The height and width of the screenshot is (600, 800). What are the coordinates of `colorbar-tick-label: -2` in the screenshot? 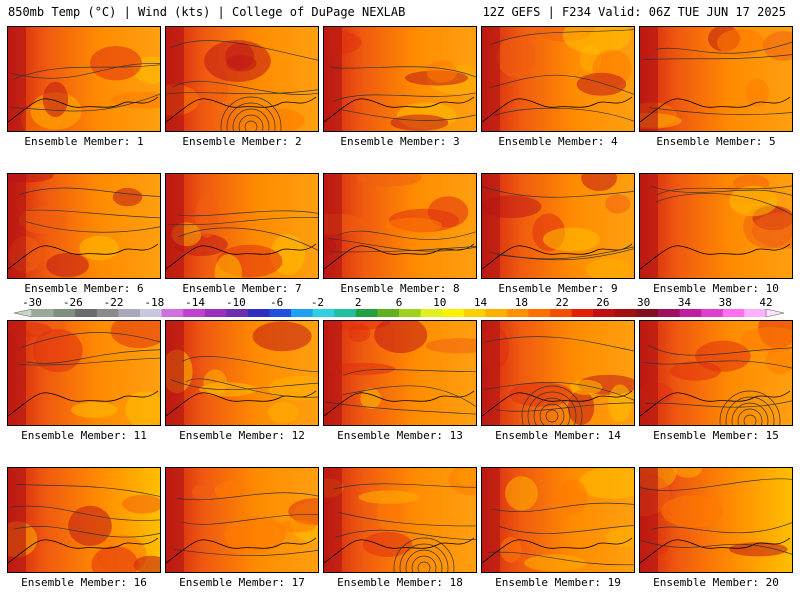 It's located at (317, 302).